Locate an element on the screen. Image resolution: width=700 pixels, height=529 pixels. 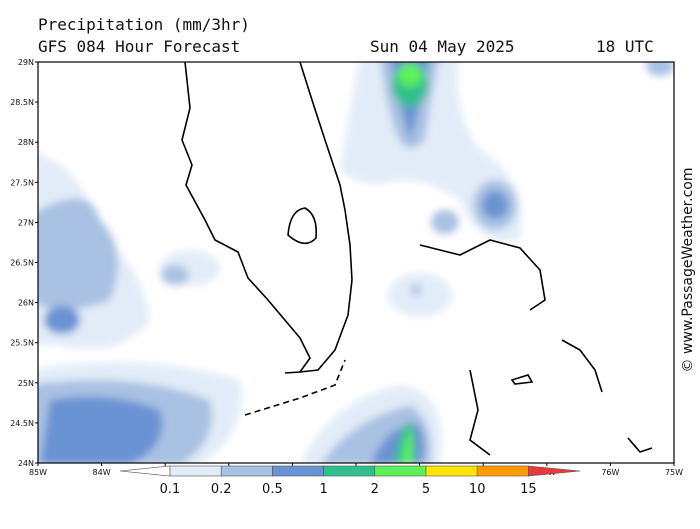
lon-label: 75W is located at coordinates (674, 472).